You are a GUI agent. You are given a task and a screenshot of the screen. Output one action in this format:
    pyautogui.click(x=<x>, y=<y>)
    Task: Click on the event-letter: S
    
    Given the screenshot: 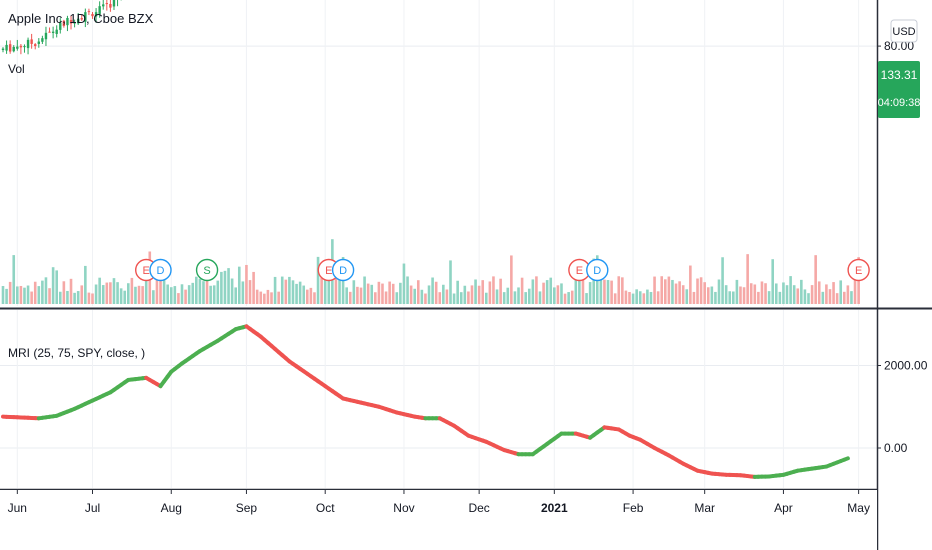 What is the action you would take?
    pyautogui.click(x=206, y=271)
    